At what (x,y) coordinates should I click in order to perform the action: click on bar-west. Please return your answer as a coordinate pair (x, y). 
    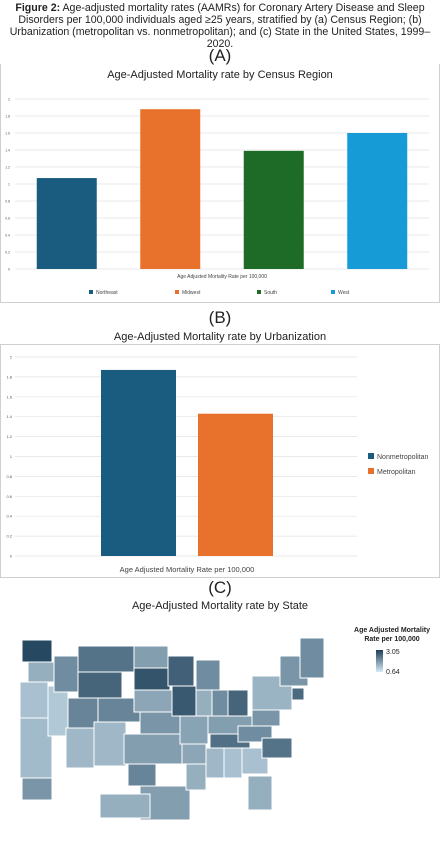
    Looking at the image, I should click on (377, 201).